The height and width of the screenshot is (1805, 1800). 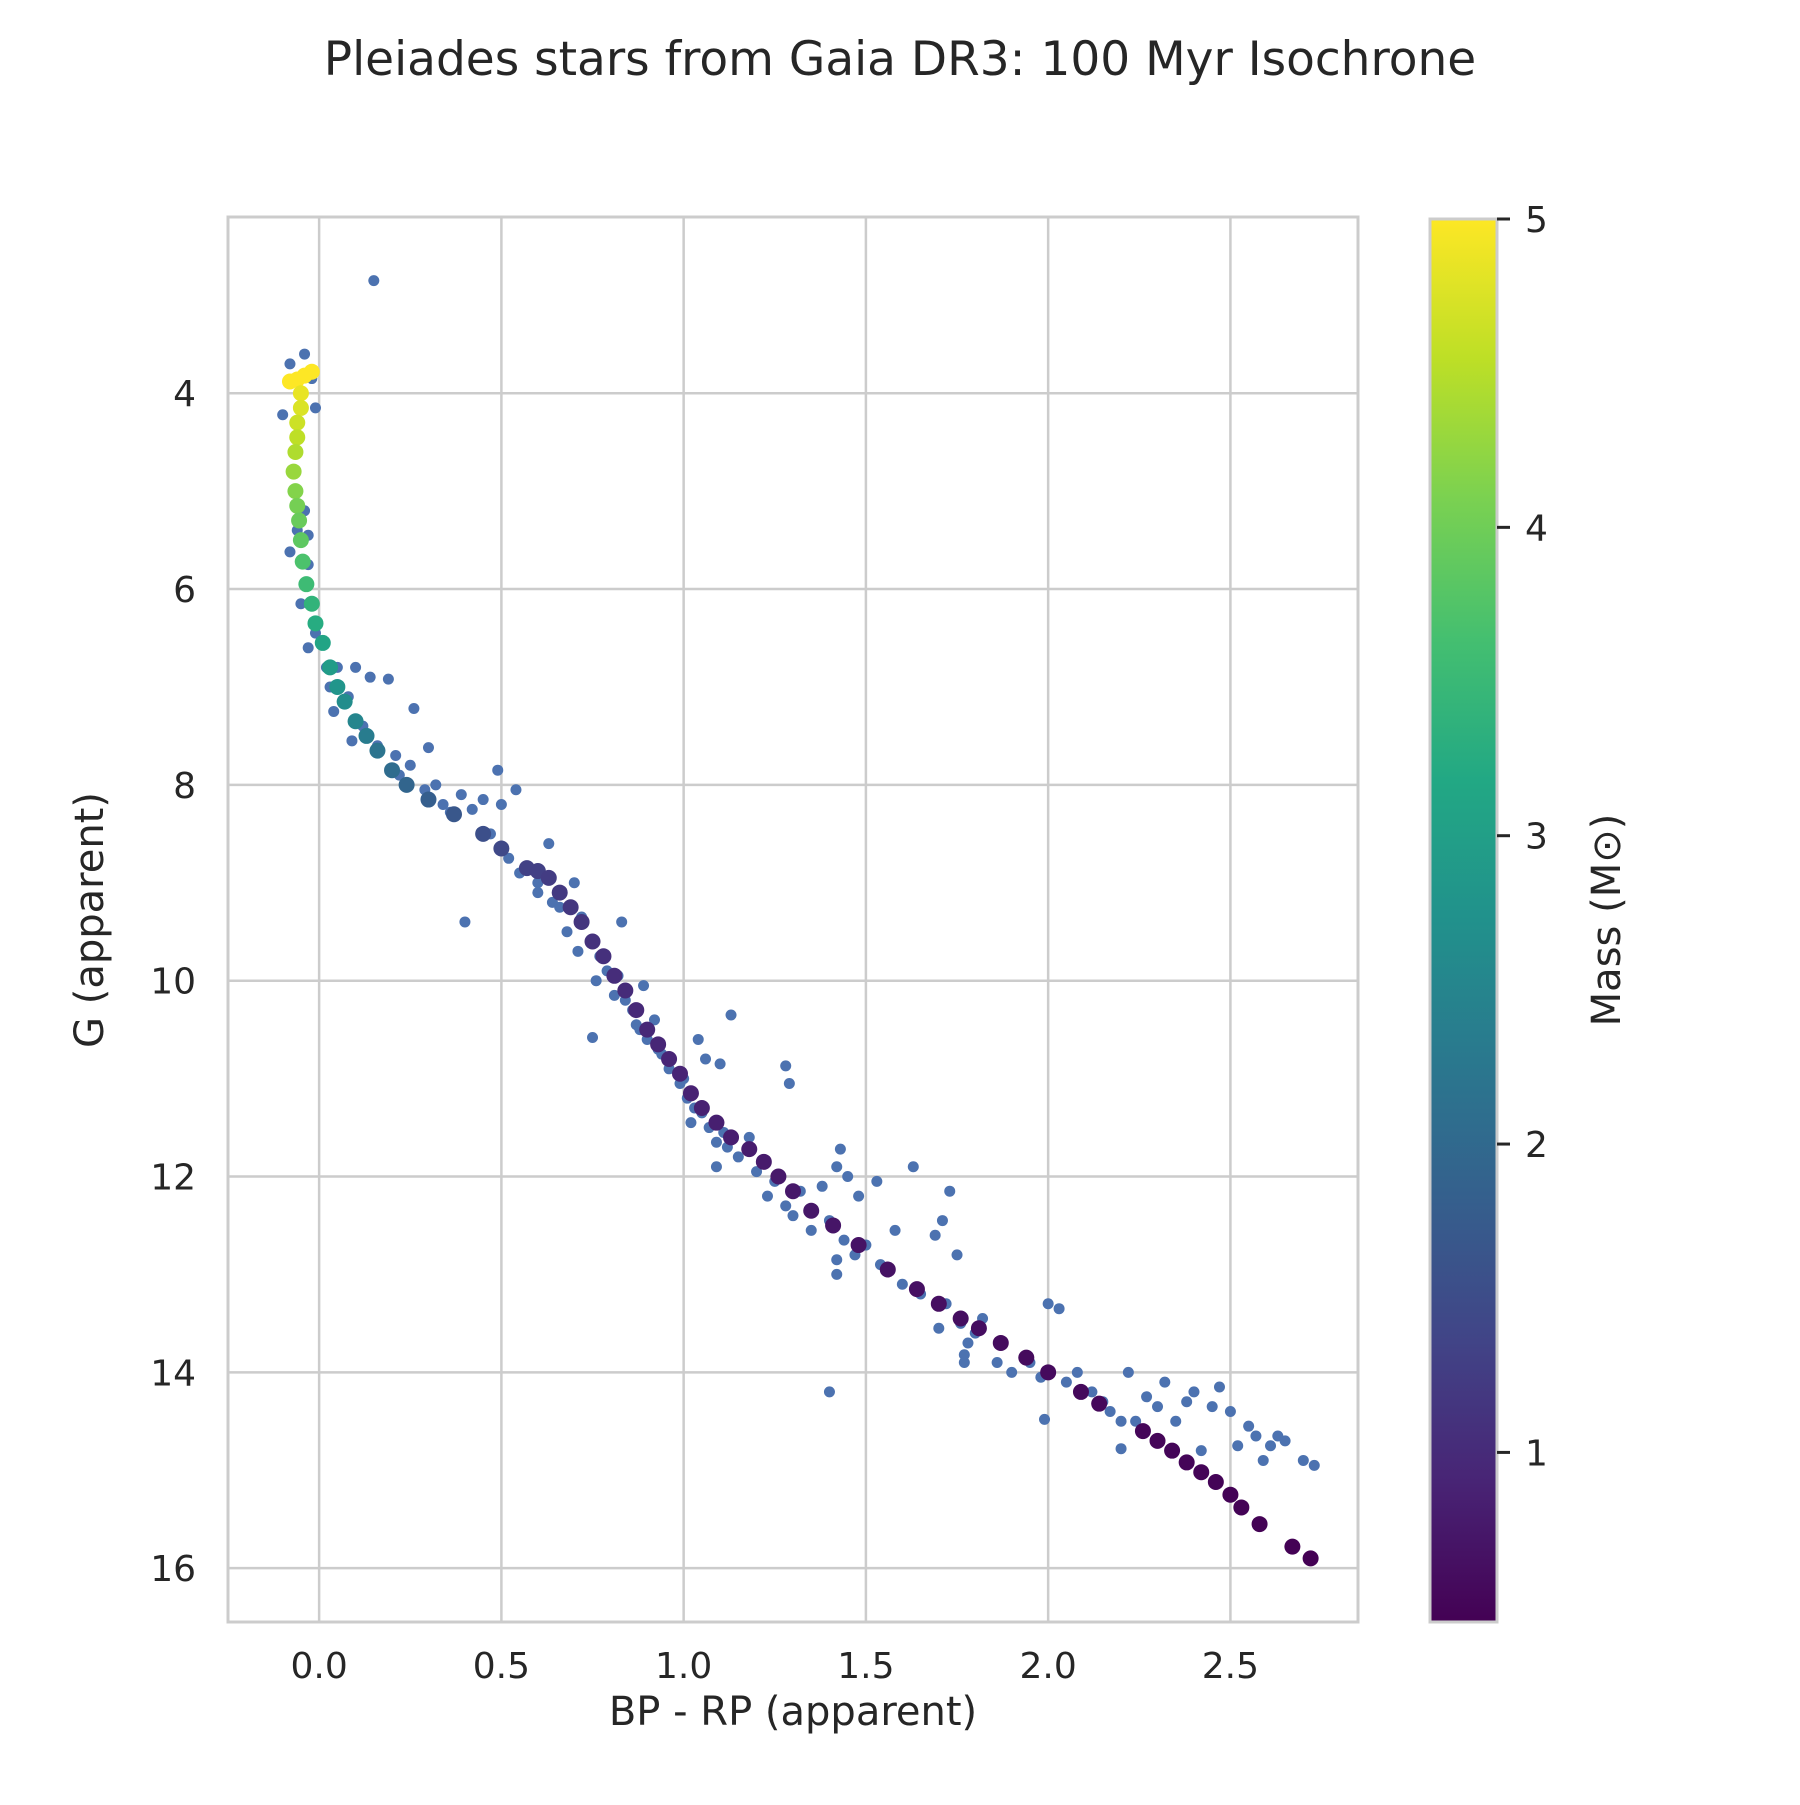 What do you see at coordinates (1536, 220) in the screenshot?
I see `colorbar-tick-label: 5` at bounding box center [1536, 220].